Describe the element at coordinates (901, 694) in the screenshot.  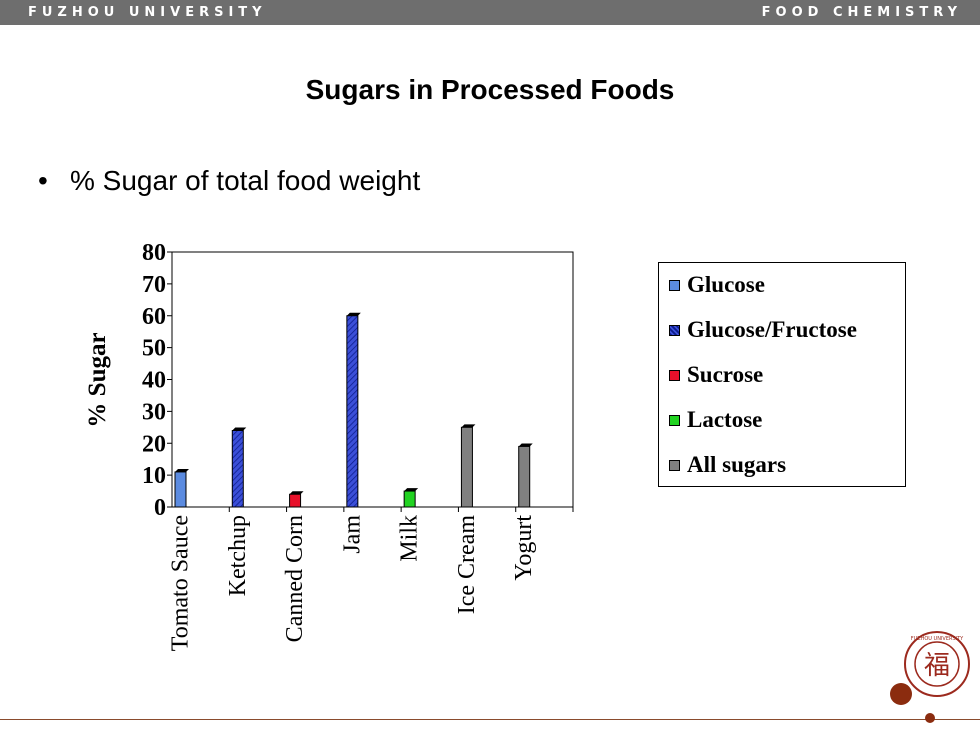
I see `decor-dot-large` at that location.